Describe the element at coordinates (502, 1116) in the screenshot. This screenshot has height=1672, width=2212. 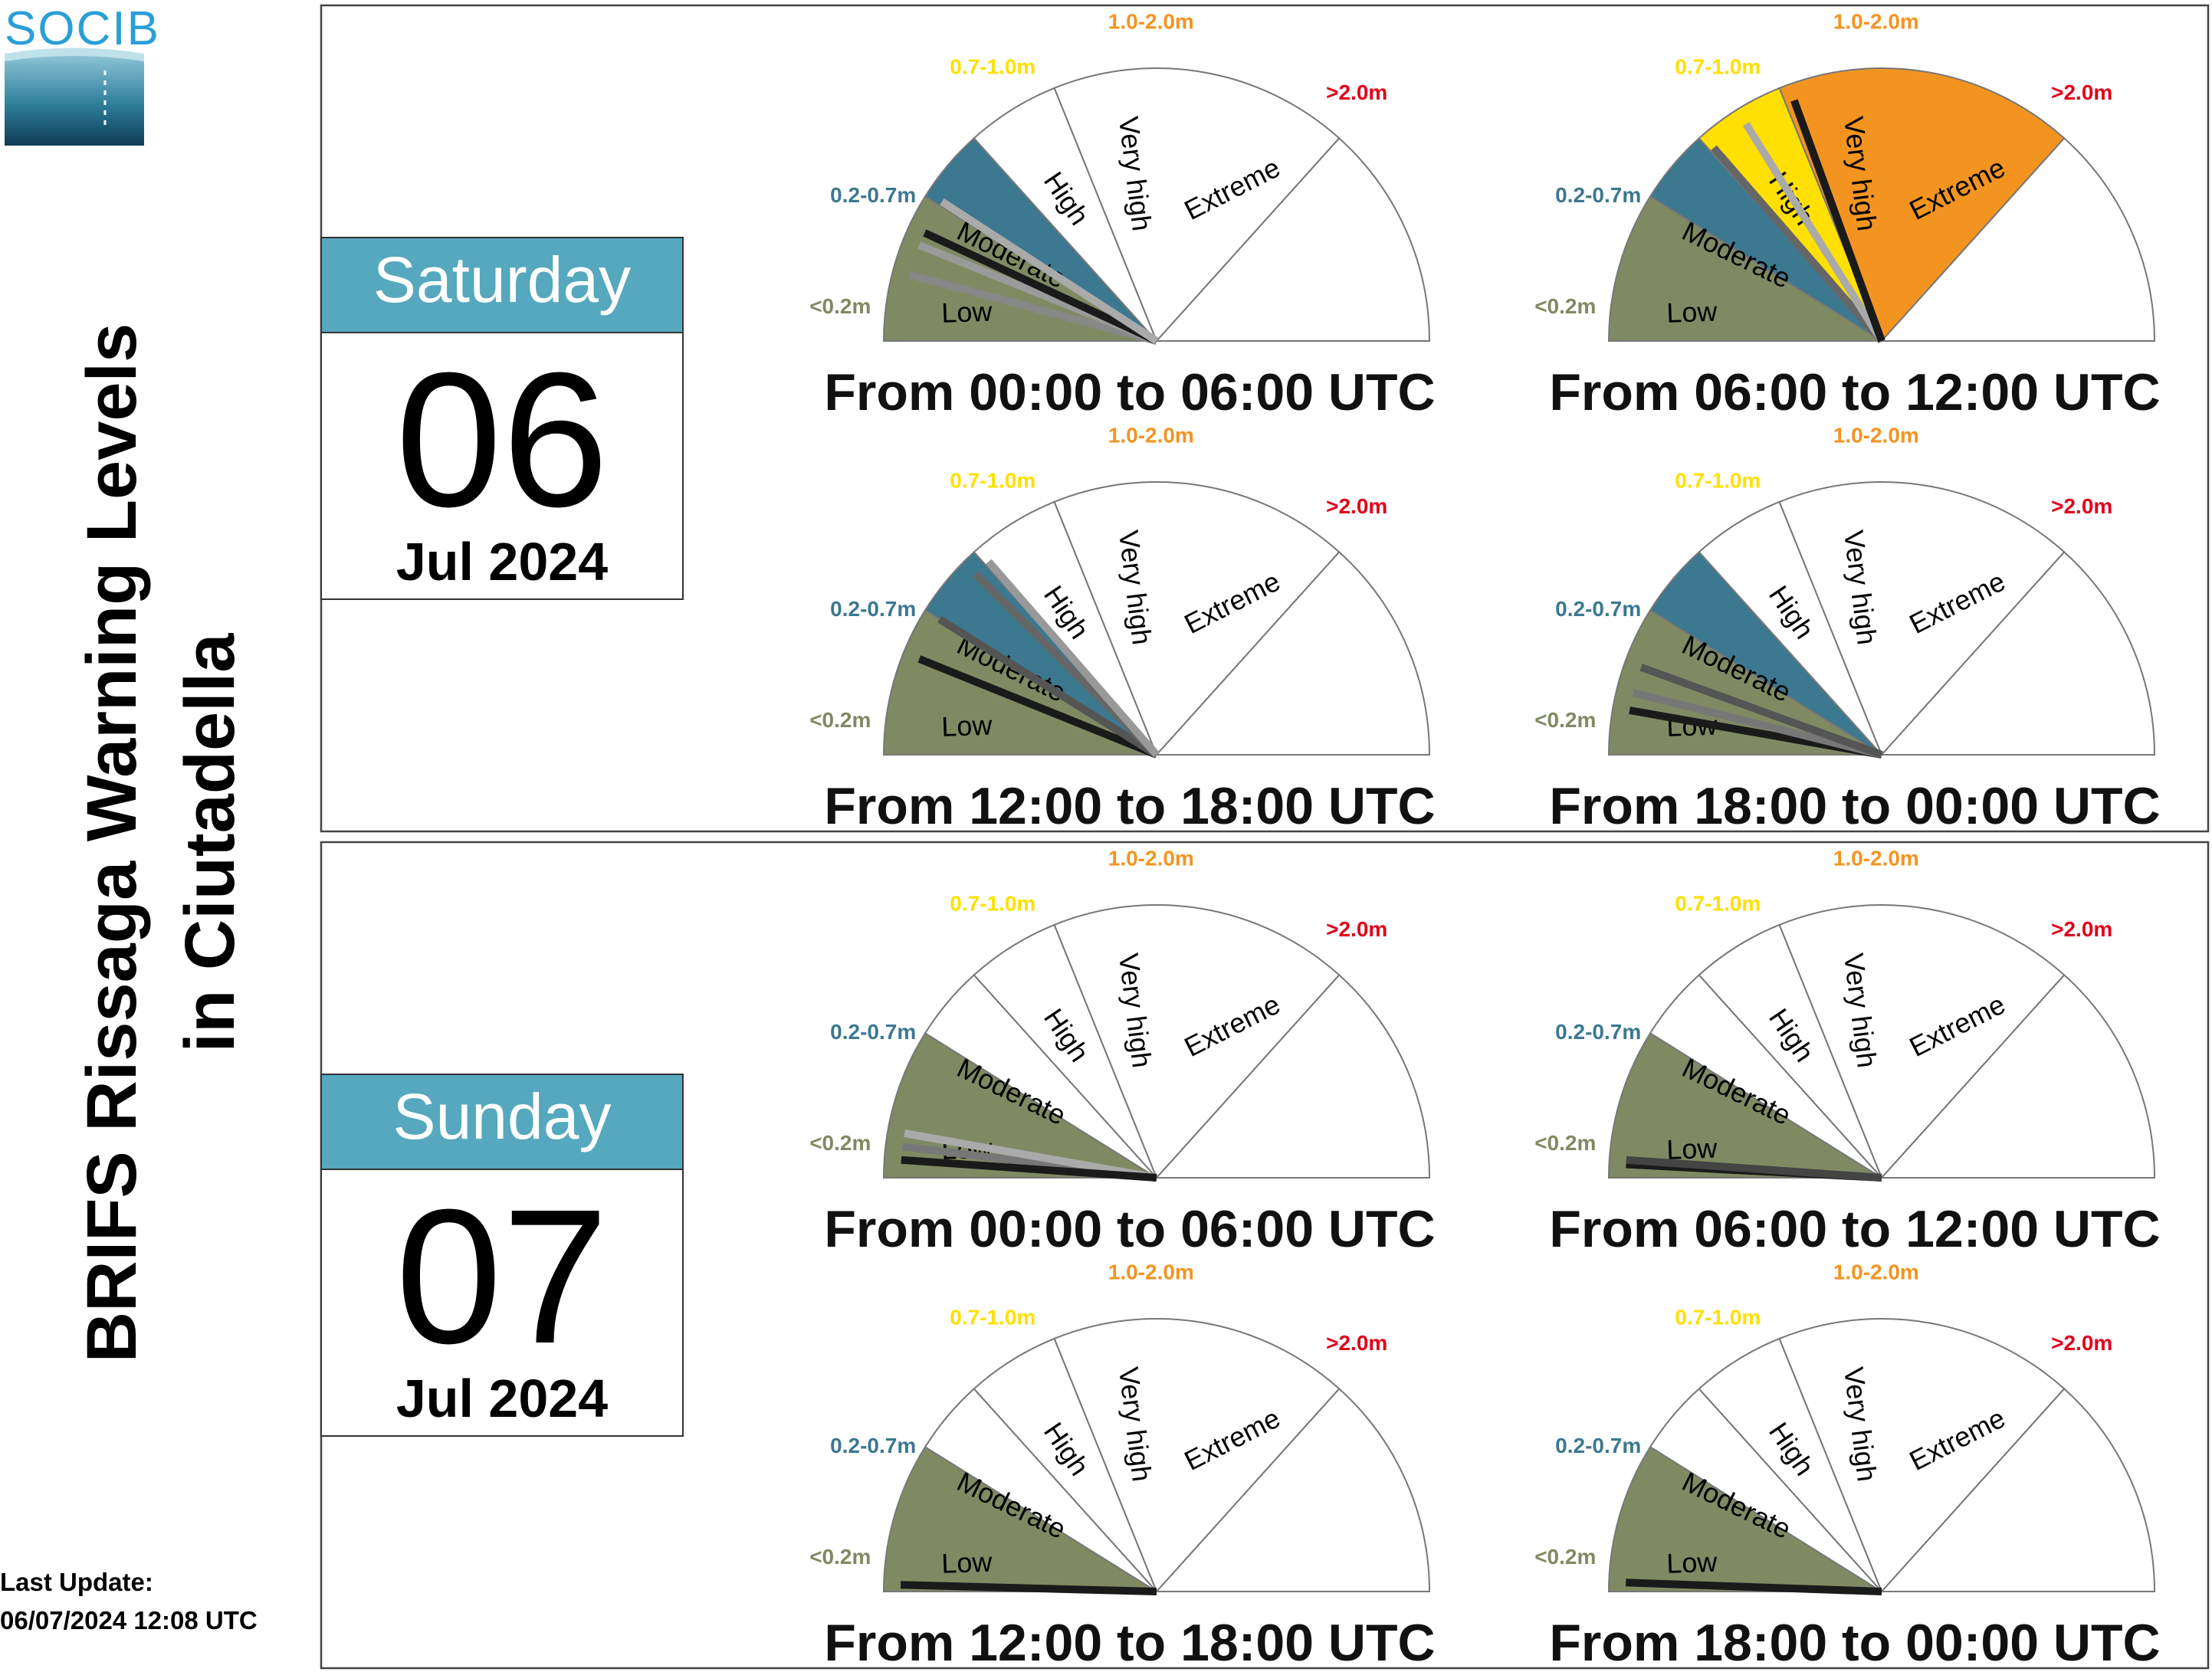
I see `calendar-weekday: Sunday` at that location.